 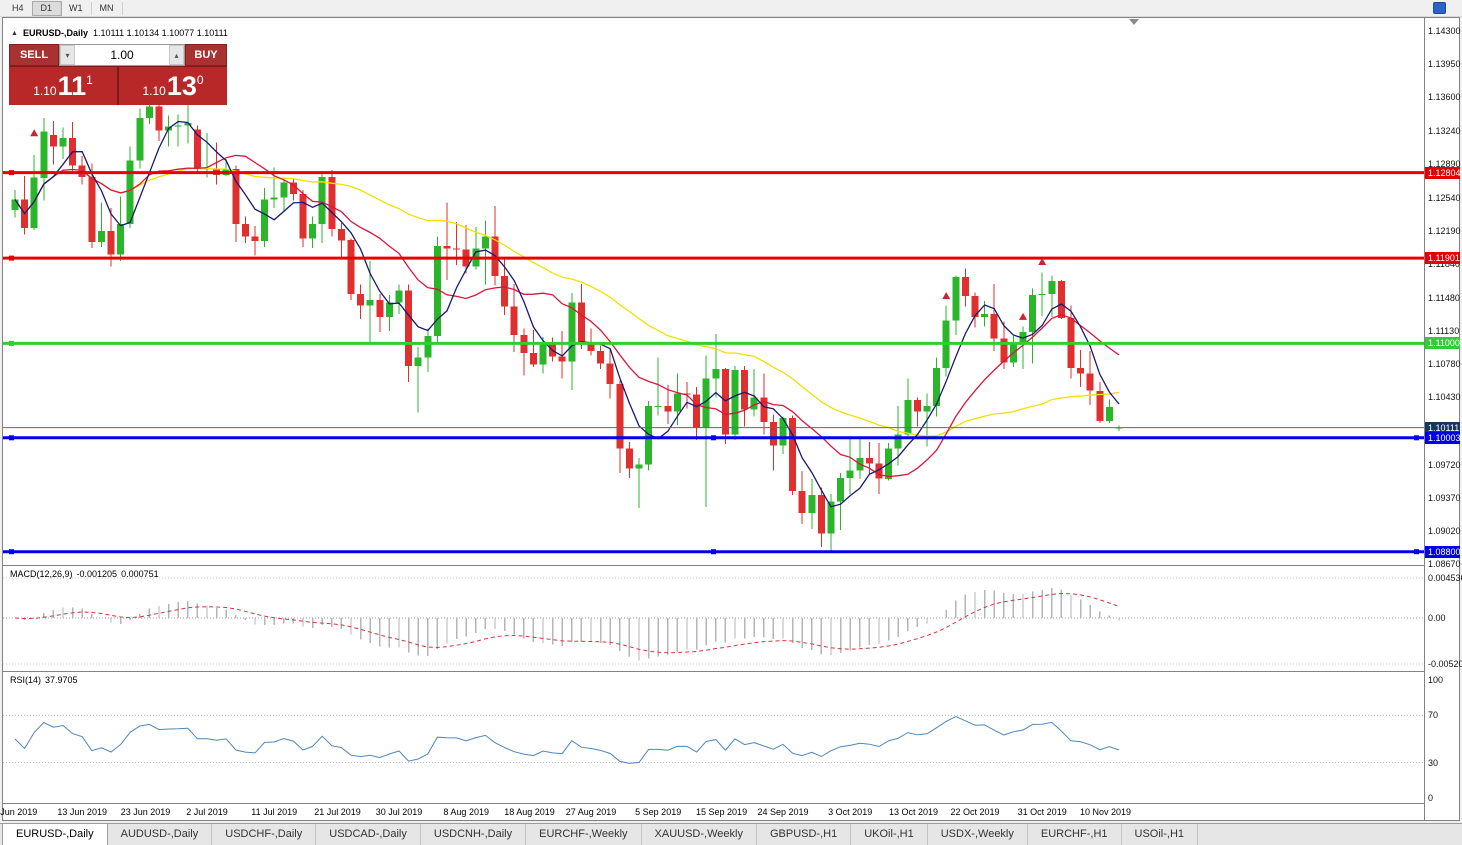 I want to click on time-axis-label: 22 Oct 2019, so click(x=975, y=812).